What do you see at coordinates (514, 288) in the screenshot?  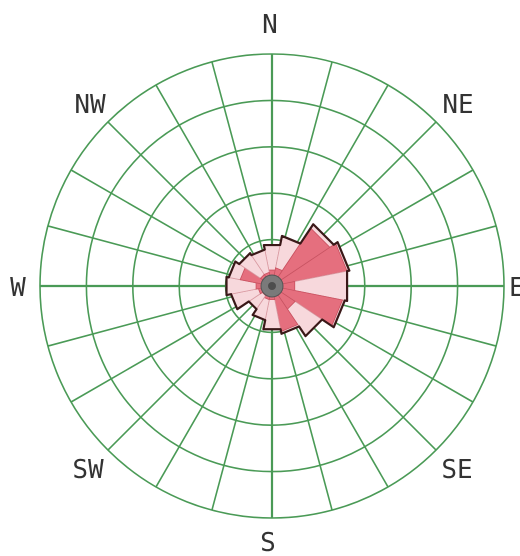 I see `direction-label-e: E` at bounding box center [514, 288].